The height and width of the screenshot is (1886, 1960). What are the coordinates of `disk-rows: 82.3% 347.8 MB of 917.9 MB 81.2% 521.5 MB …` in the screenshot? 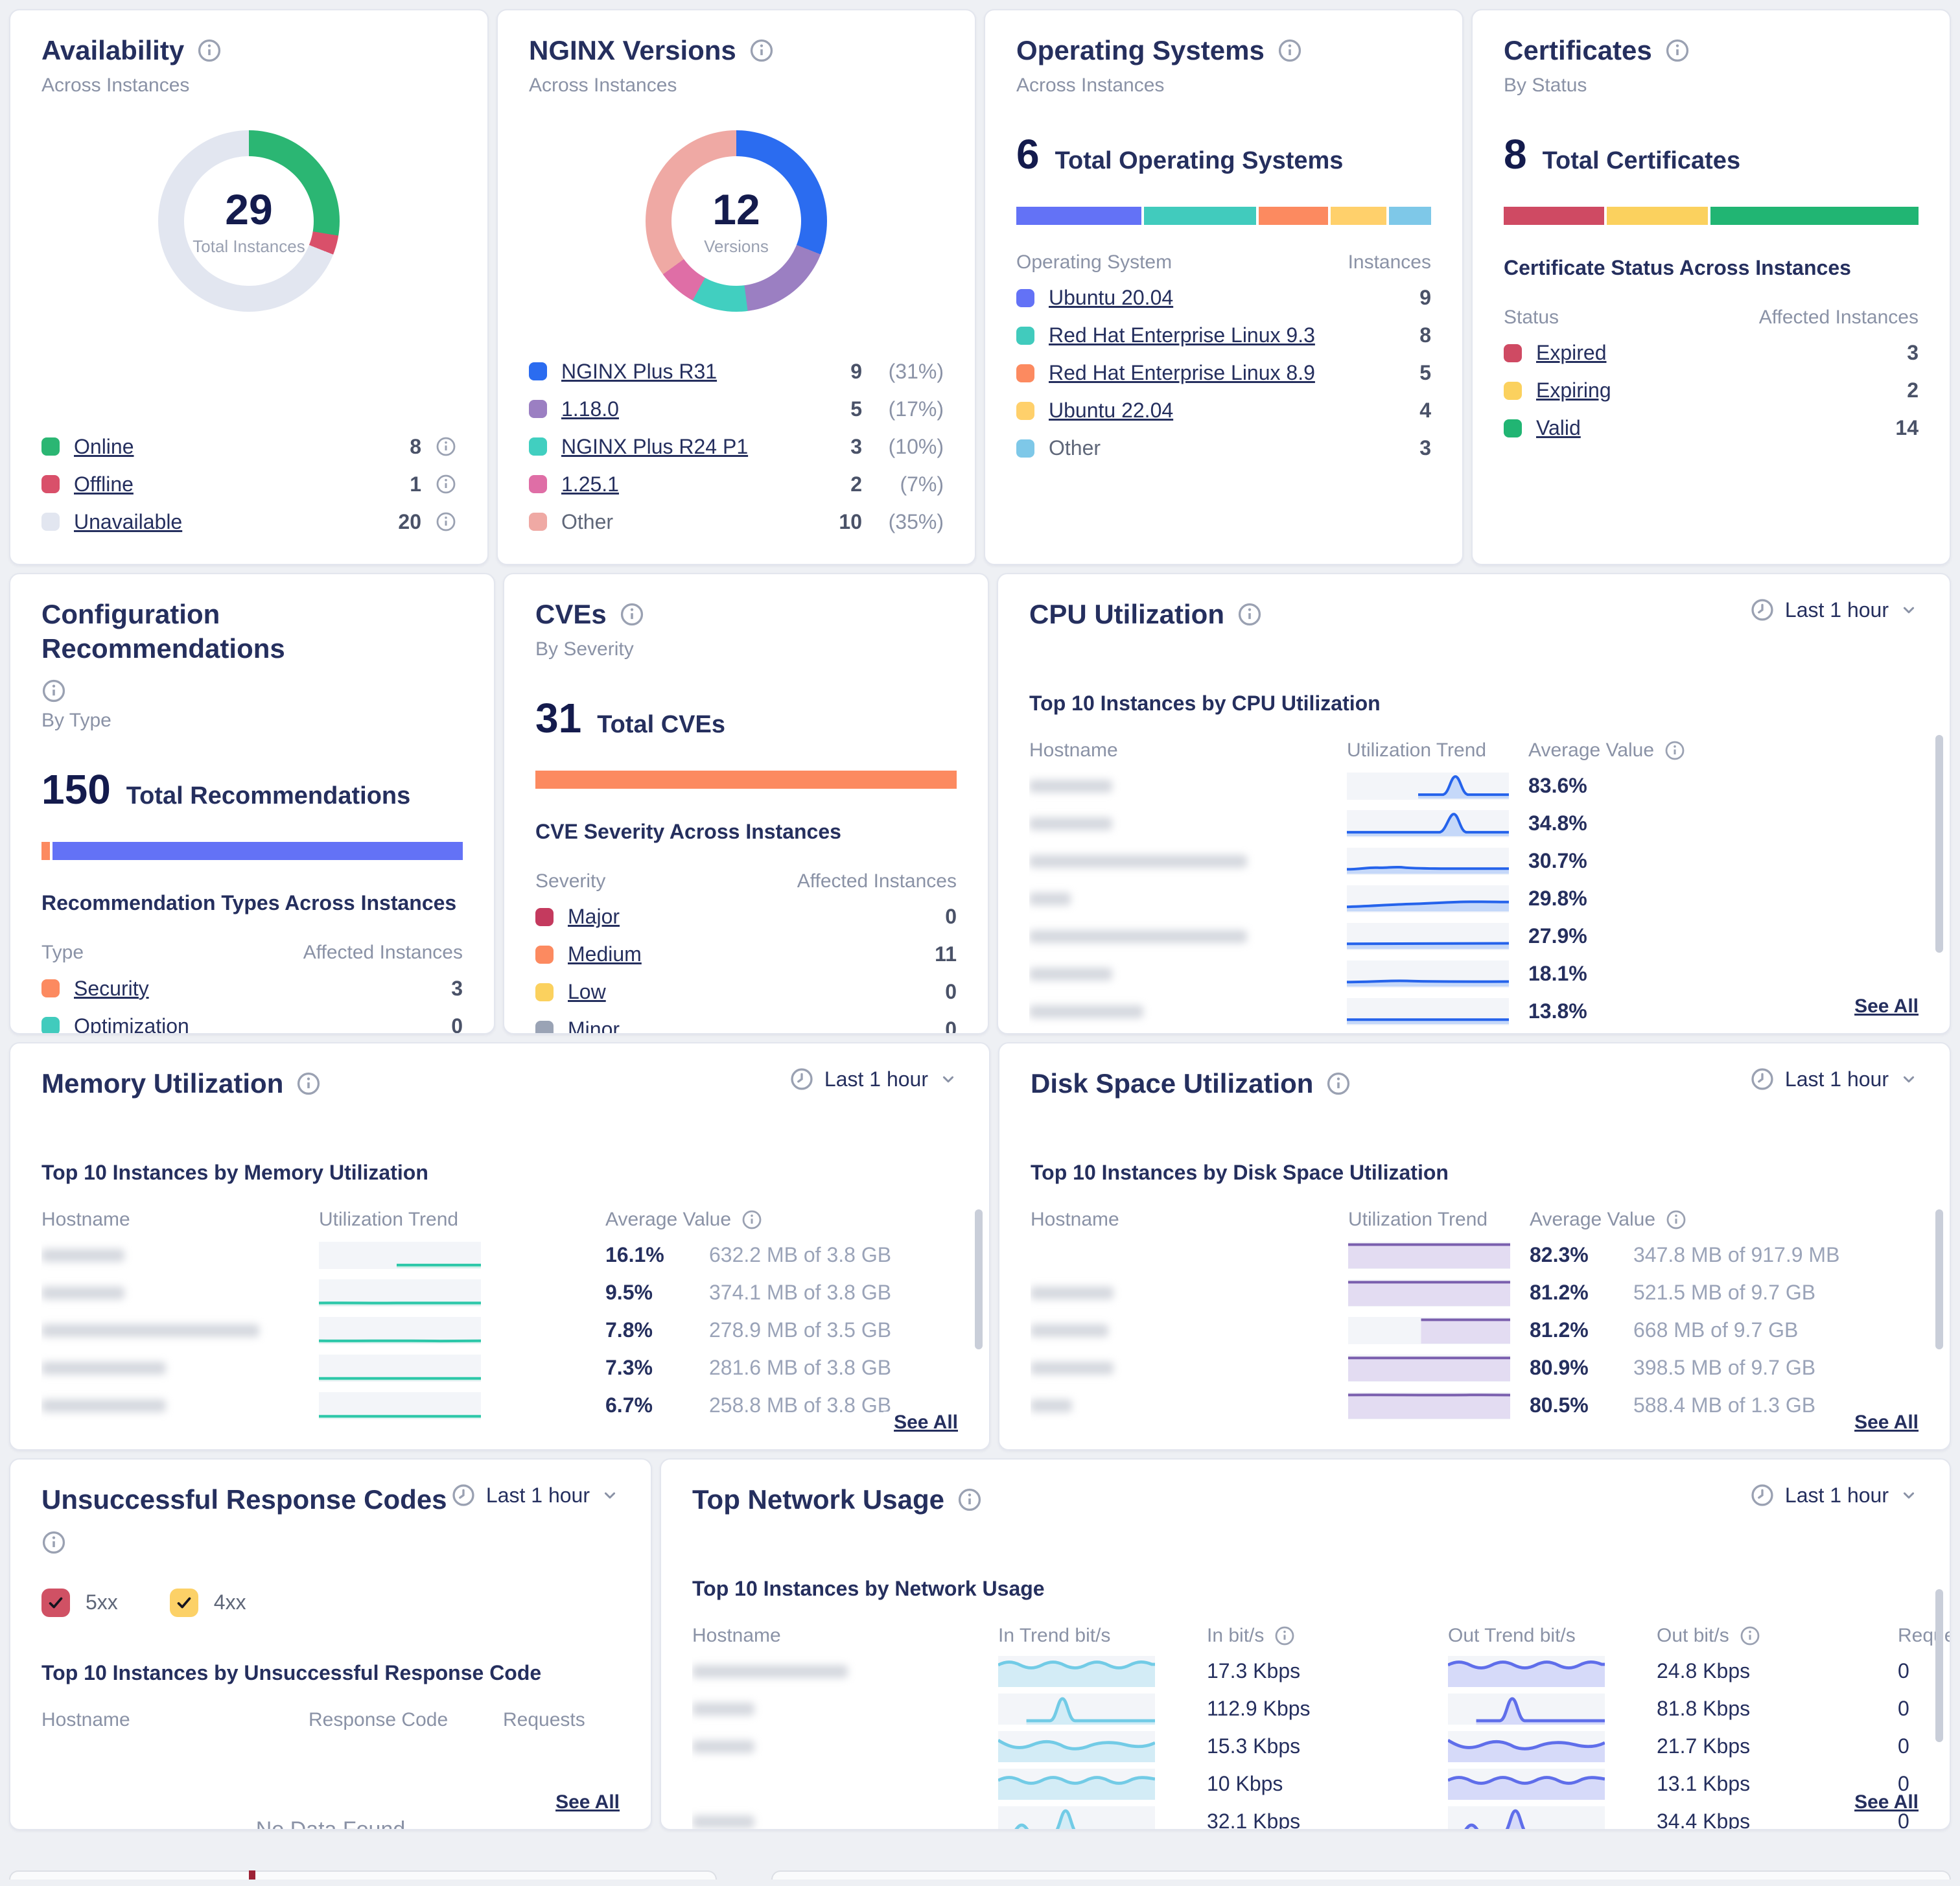 It's located at (1475, 1334).